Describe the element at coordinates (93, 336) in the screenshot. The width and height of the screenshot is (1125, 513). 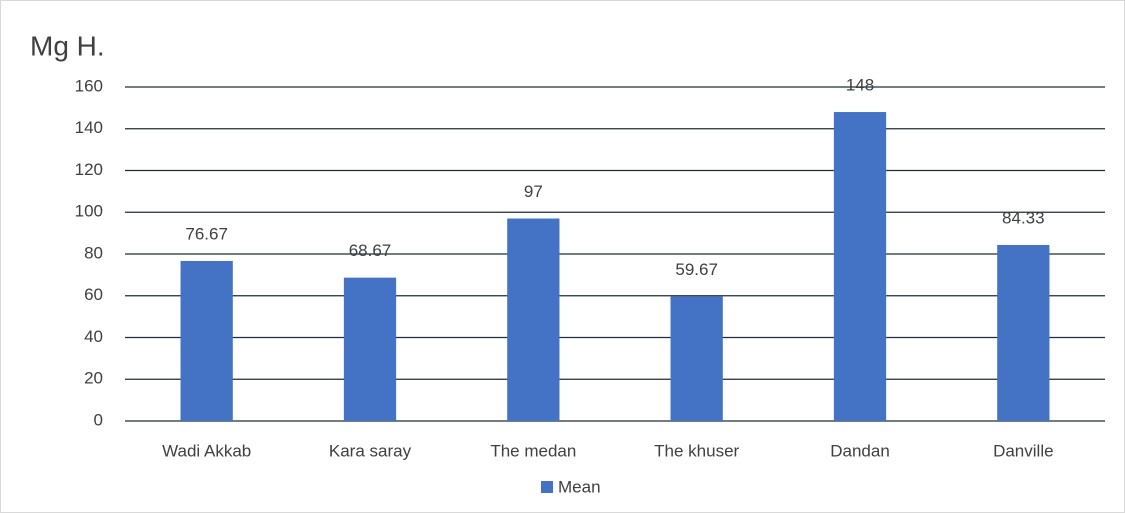
I see `y-tick-label: 40` at that location.